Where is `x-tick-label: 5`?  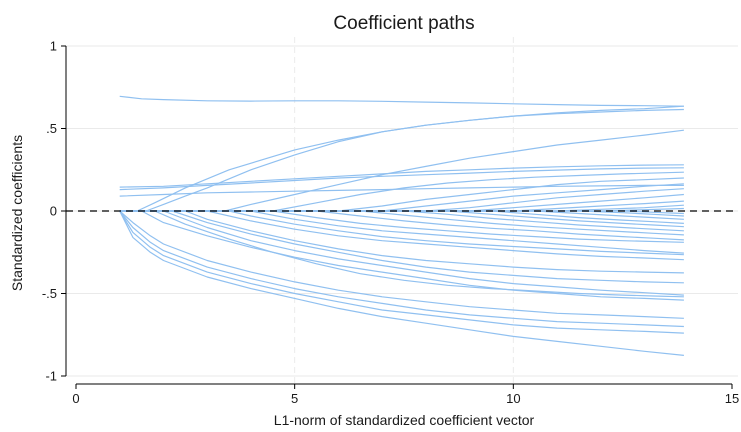
x-tick-label: 5 is located at coordinates (294, 398).